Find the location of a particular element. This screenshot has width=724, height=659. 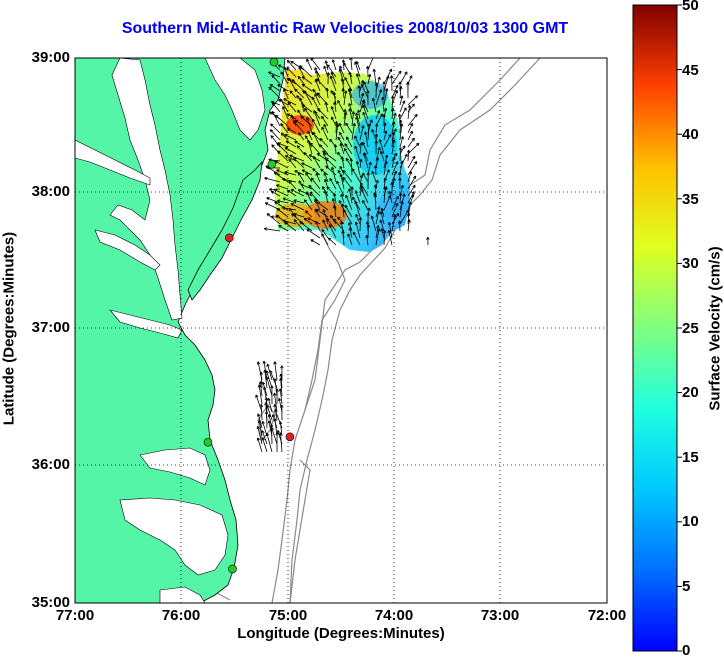

y-axis-label: Latitude (Degrees:Minutes) is located at coordinates (9, 328).